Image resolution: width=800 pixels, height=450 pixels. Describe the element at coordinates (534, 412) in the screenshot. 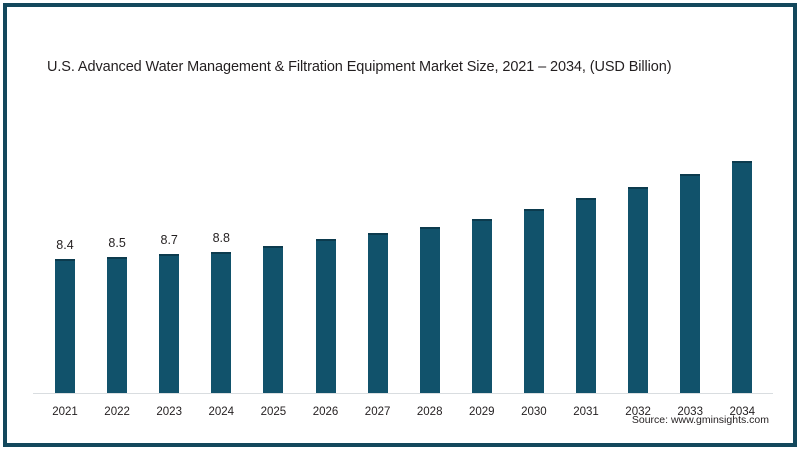

I see `x-tick-label-2030: 2030` at that location.